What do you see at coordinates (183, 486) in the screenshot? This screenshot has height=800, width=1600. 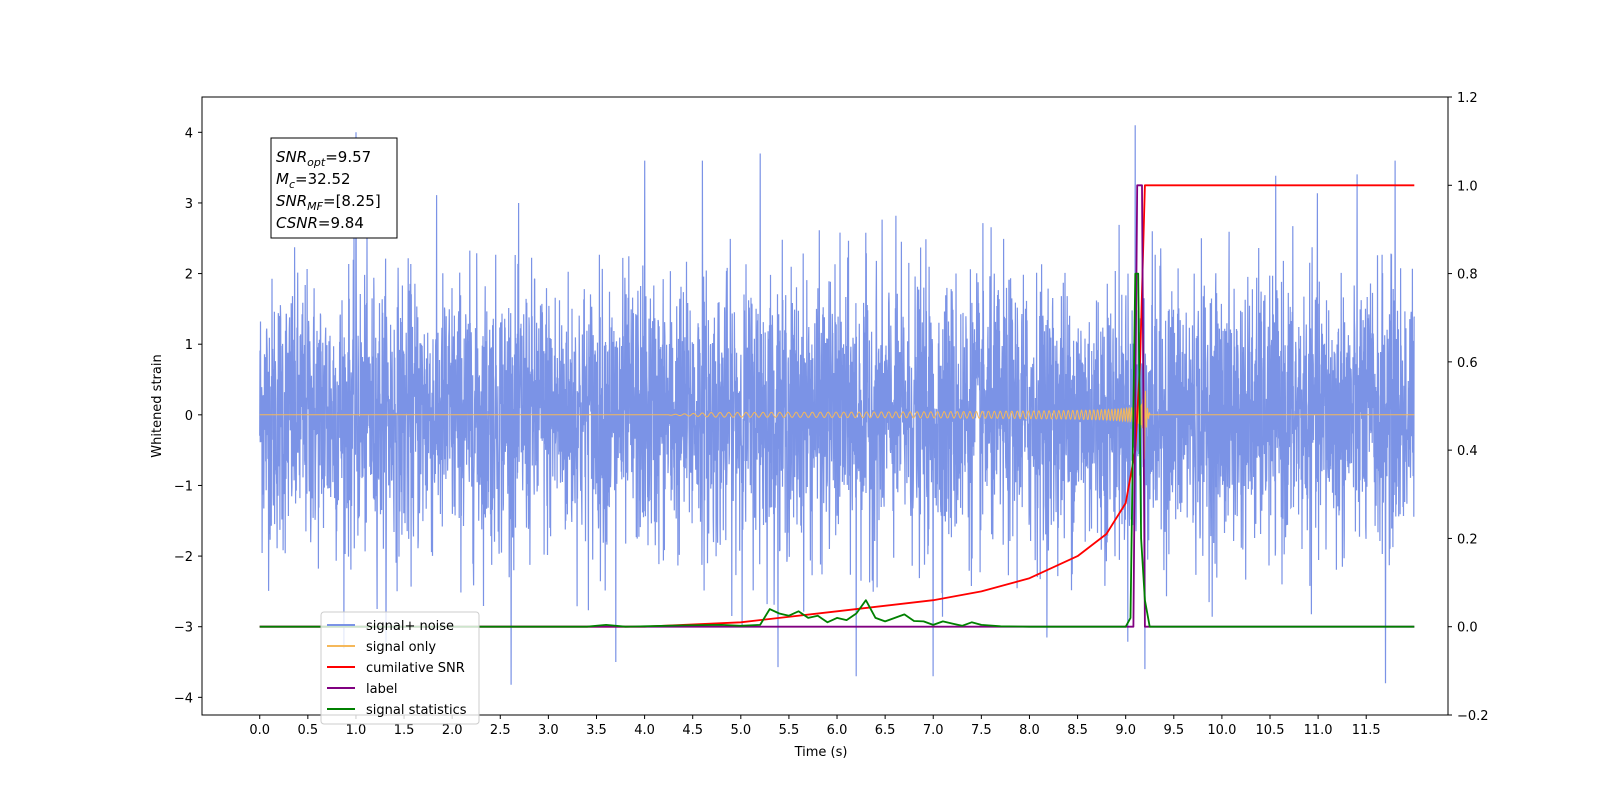 I see `y-left-tick-label: −1` at bounding box center [183, 486].